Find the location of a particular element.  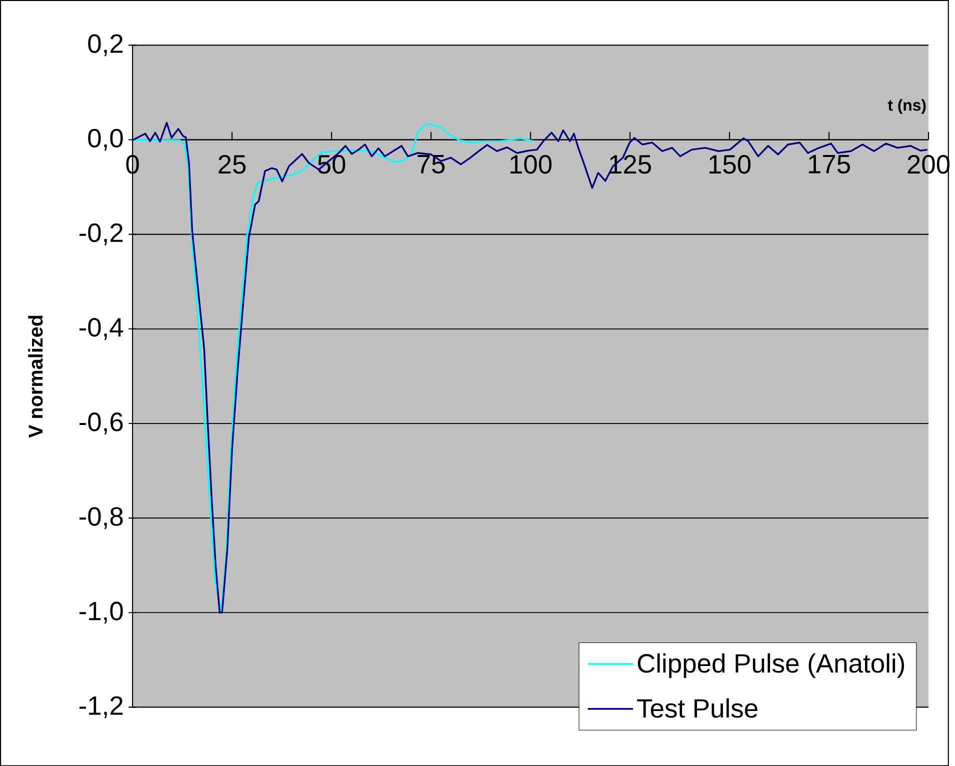

y-tick-label: -0,4 is located at coordinates (101, 329).